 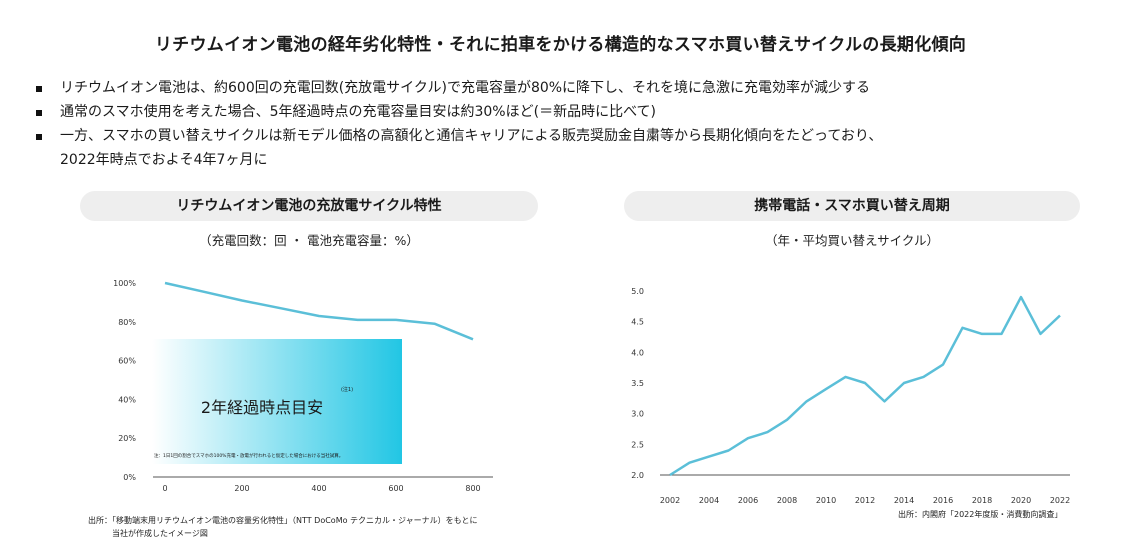 What do you see at coordinates (127, 438) in the screenshot?
I see `left-chart-y-tick-label: 20%` at bounding box center [127, 438].